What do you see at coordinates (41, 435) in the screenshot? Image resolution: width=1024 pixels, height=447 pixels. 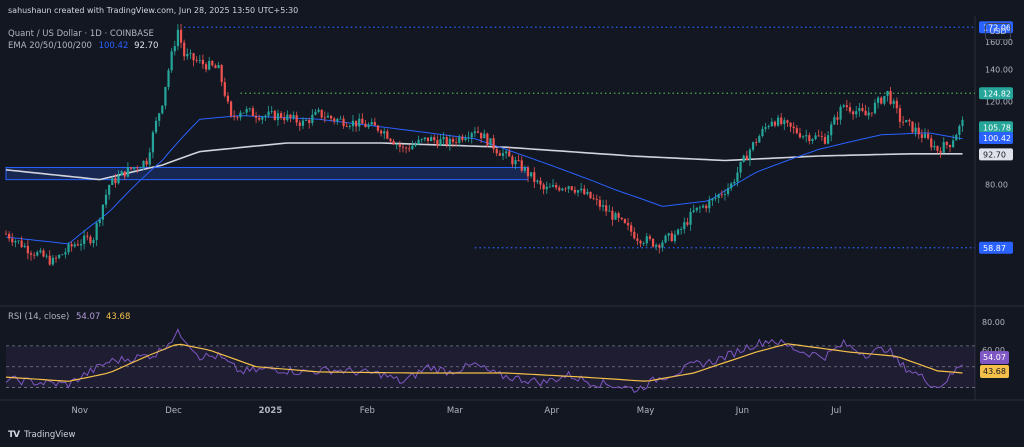 I see `tradingview-brand: TV TradingView` at bounding box center [41, 435].